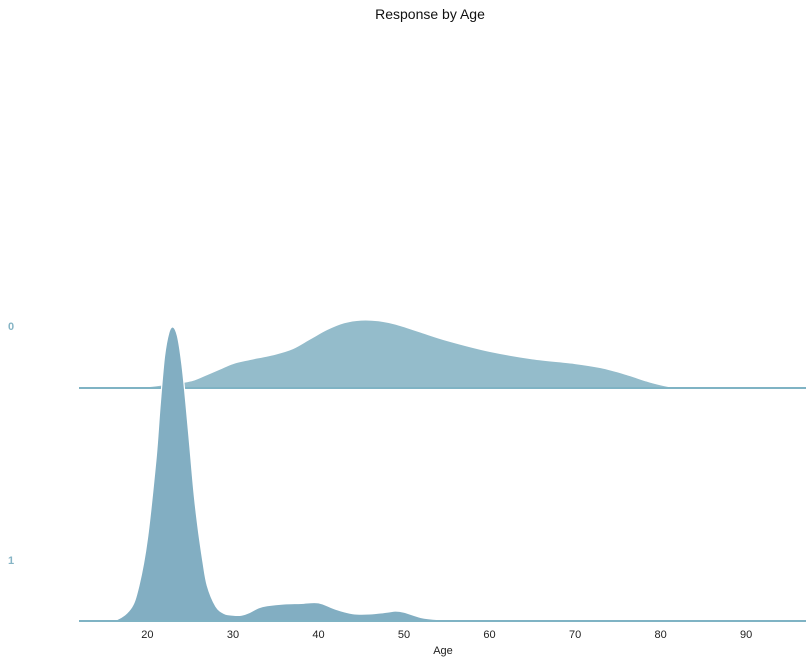  What do you see at coordinates (318, 635) in the screenshot?
I see `x-tick-label-40: 40` at bounding box center [318, 635].